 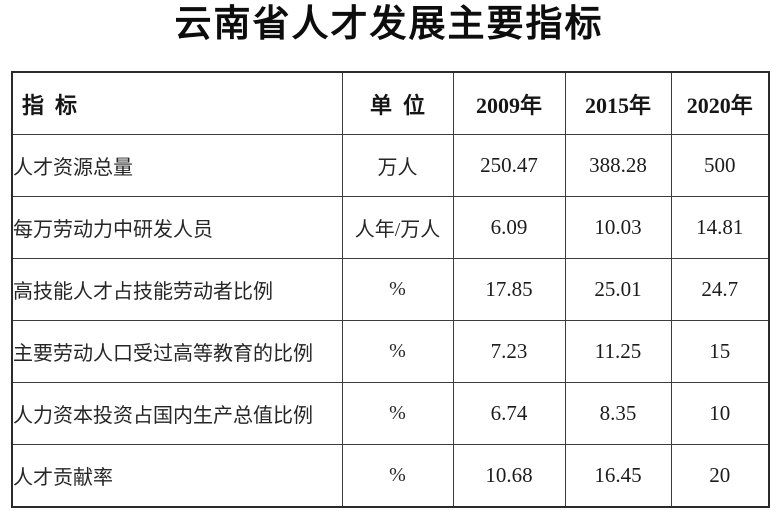 What do you see at coordinates (509, 351) in the screenshot?
I see `cell-2009: 7.23` at bounding box center [509, 351].